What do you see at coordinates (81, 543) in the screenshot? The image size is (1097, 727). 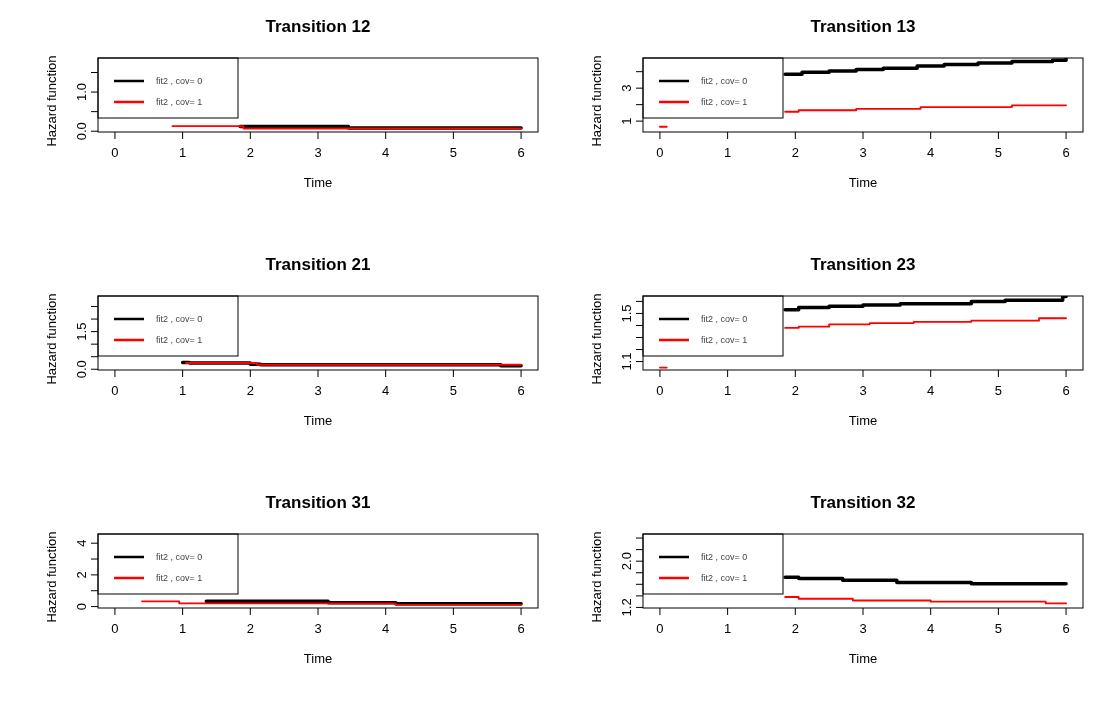 I see `y-tick-label: 4` at bounding box center [81, 543].